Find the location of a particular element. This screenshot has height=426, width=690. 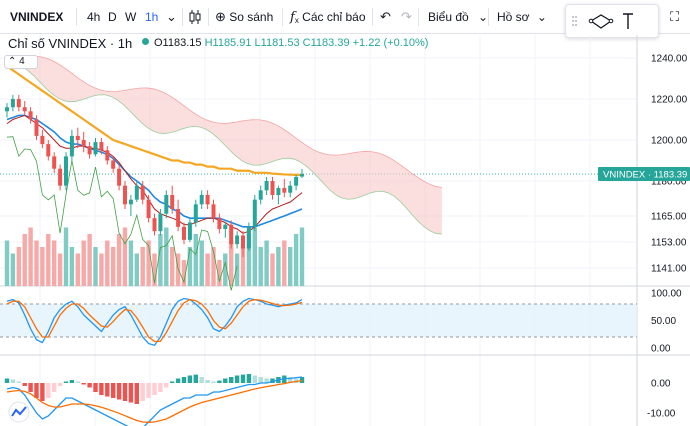

interval-4h: 4h is located at coordinates (94, 17).